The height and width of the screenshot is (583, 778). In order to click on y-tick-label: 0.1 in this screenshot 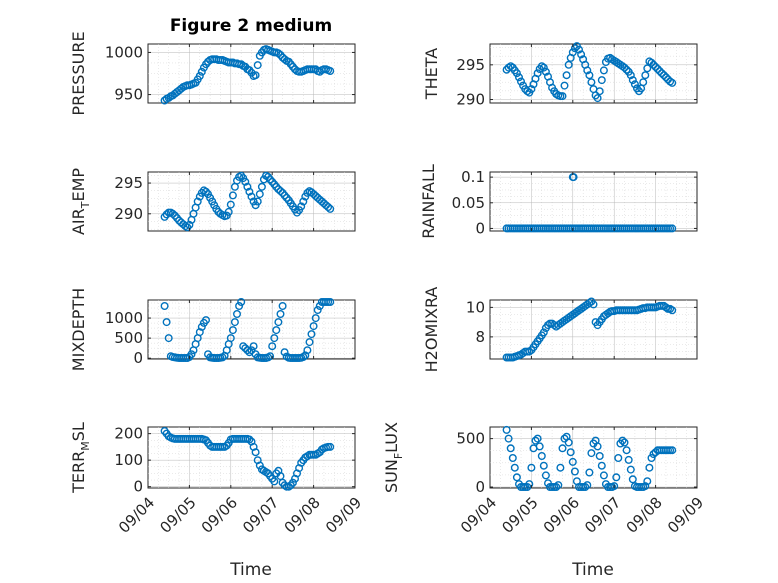, I will do `click(473, 177)`.